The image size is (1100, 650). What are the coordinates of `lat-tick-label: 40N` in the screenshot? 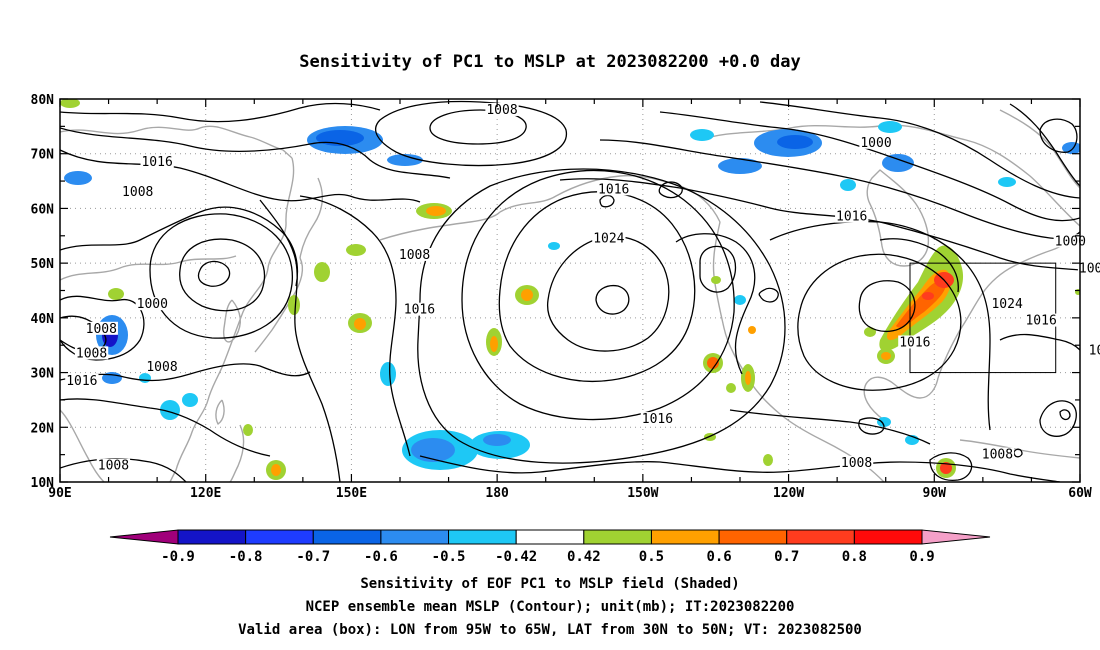 It's located at (43, 319).